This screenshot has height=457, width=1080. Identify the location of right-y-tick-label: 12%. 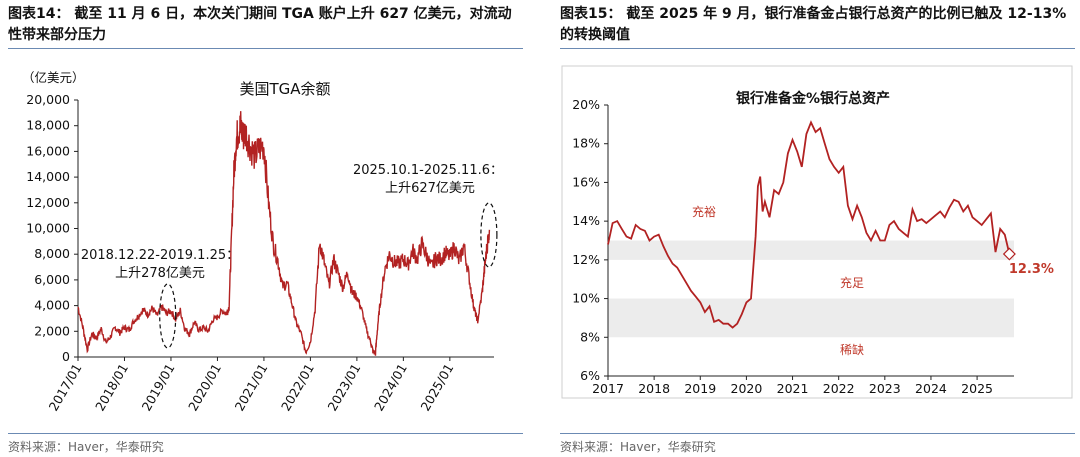
(586, 259).